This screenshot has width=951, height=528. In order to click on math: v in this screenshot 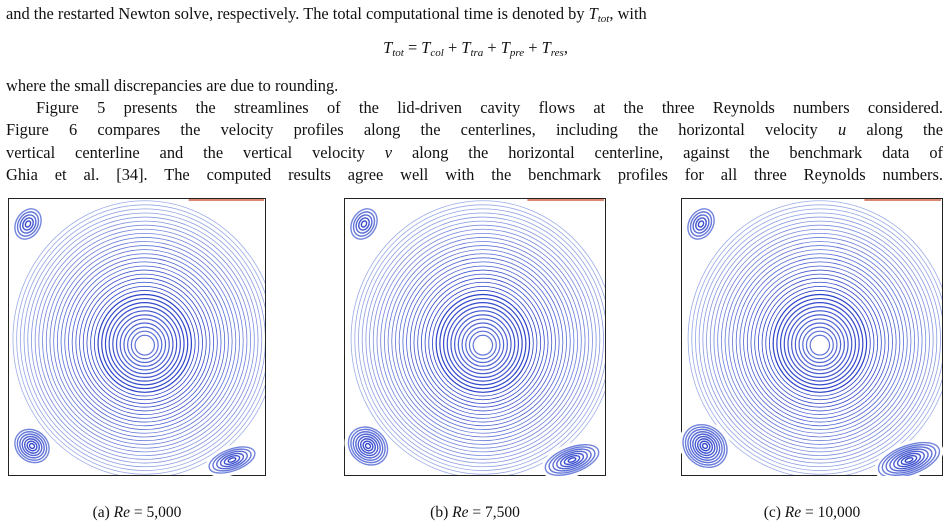, I will do `click(388, 152)`.